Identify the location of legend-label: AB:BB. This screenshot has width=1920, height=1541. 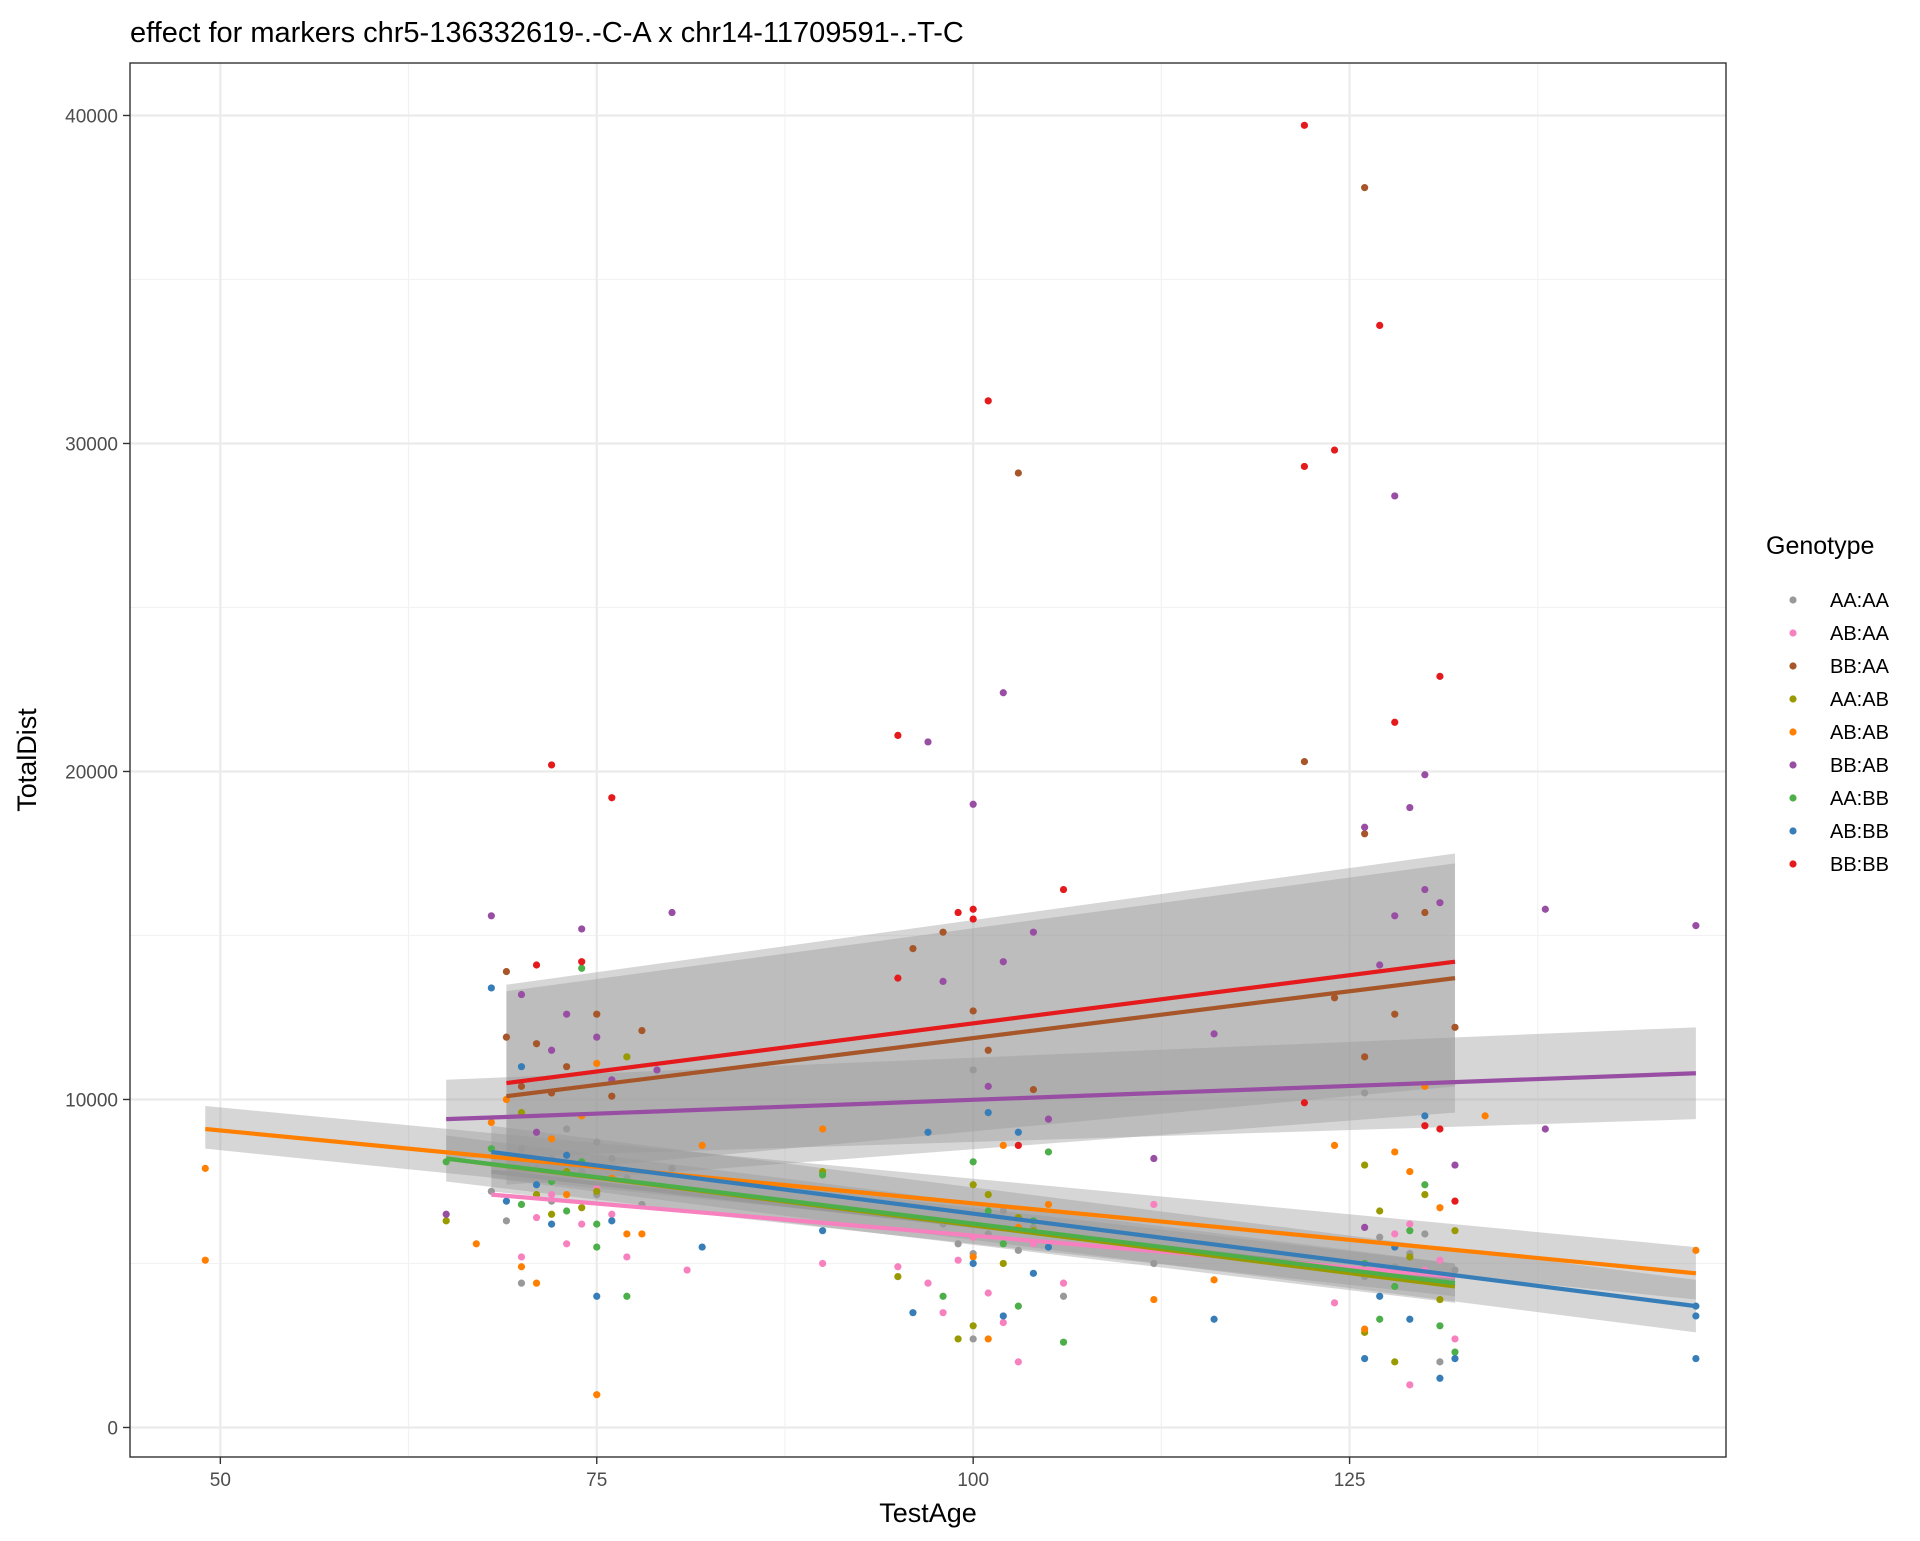
(1859, 832).